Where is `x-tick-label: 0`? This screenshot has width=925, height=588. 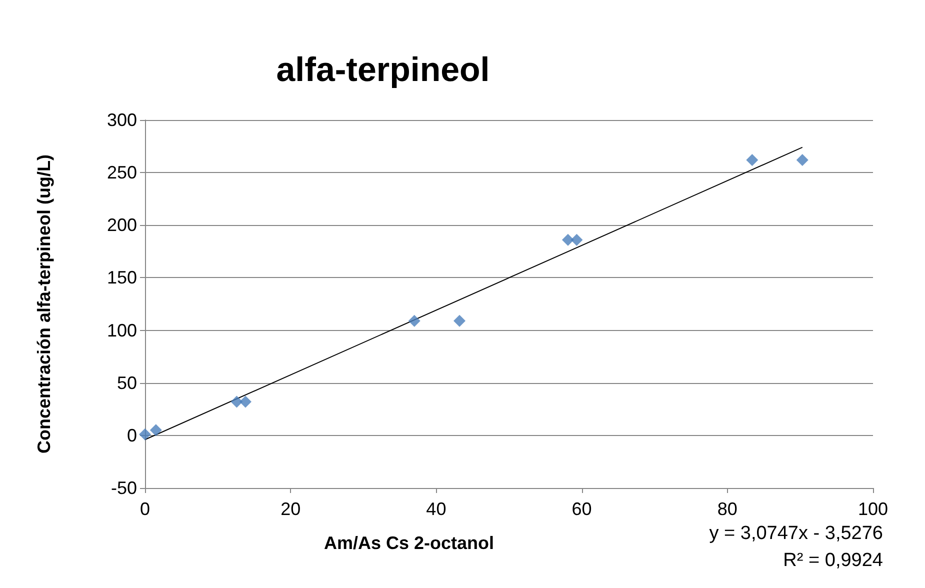
x-tick-label: 0 is located at coordinates (145, 509).